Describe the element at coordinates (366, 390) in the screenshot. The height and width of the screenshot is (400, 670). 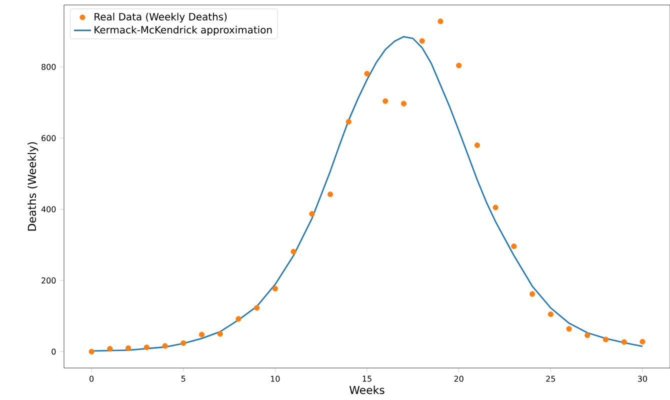
I see `x-axis-title: Weeks` at that location.